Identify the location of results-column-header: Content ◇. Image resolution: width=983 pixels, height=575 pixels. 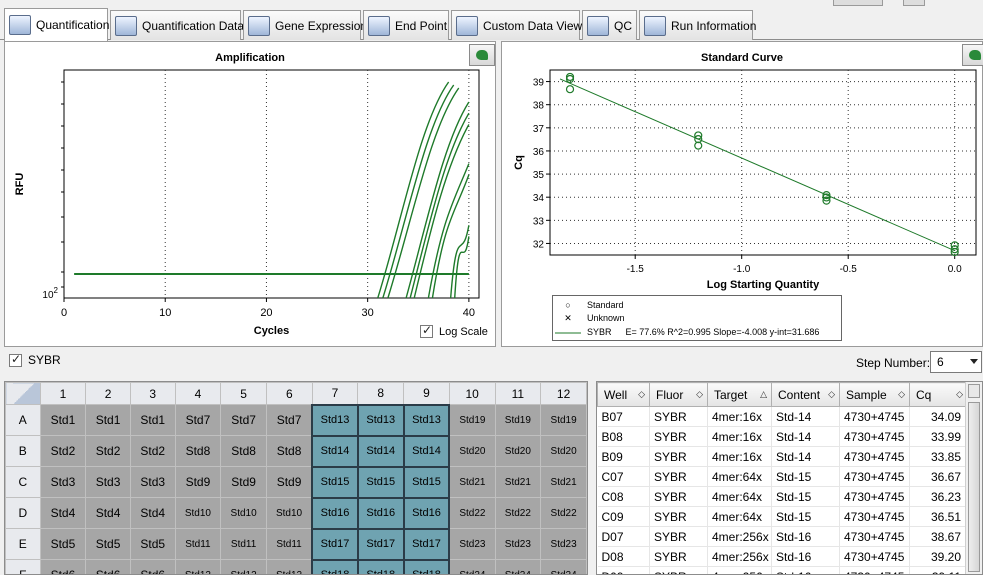
(805, 394).